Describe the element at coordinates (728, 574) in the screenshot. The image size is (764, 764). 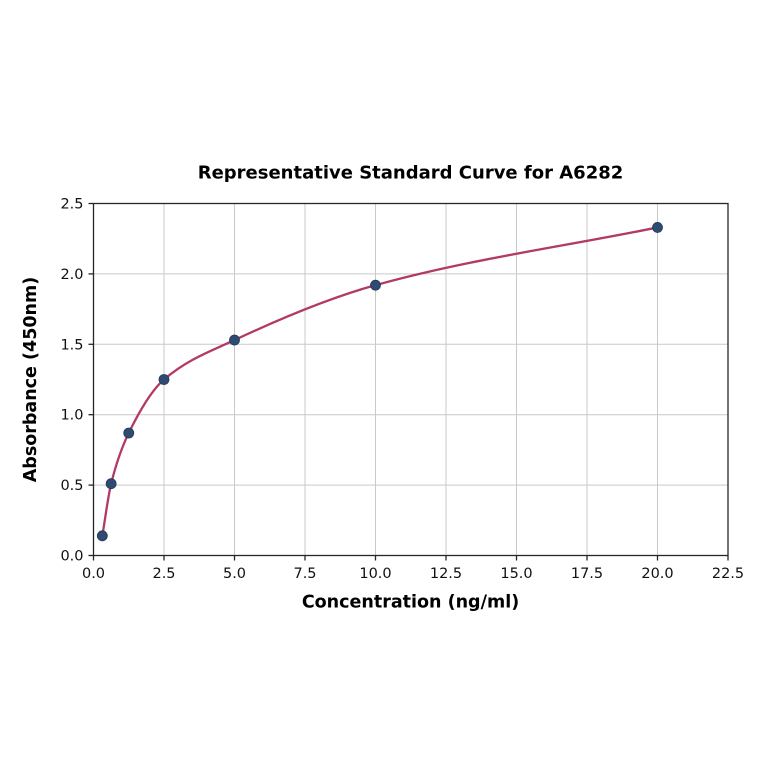
I see `x-tick-label: 22.5` at that location.